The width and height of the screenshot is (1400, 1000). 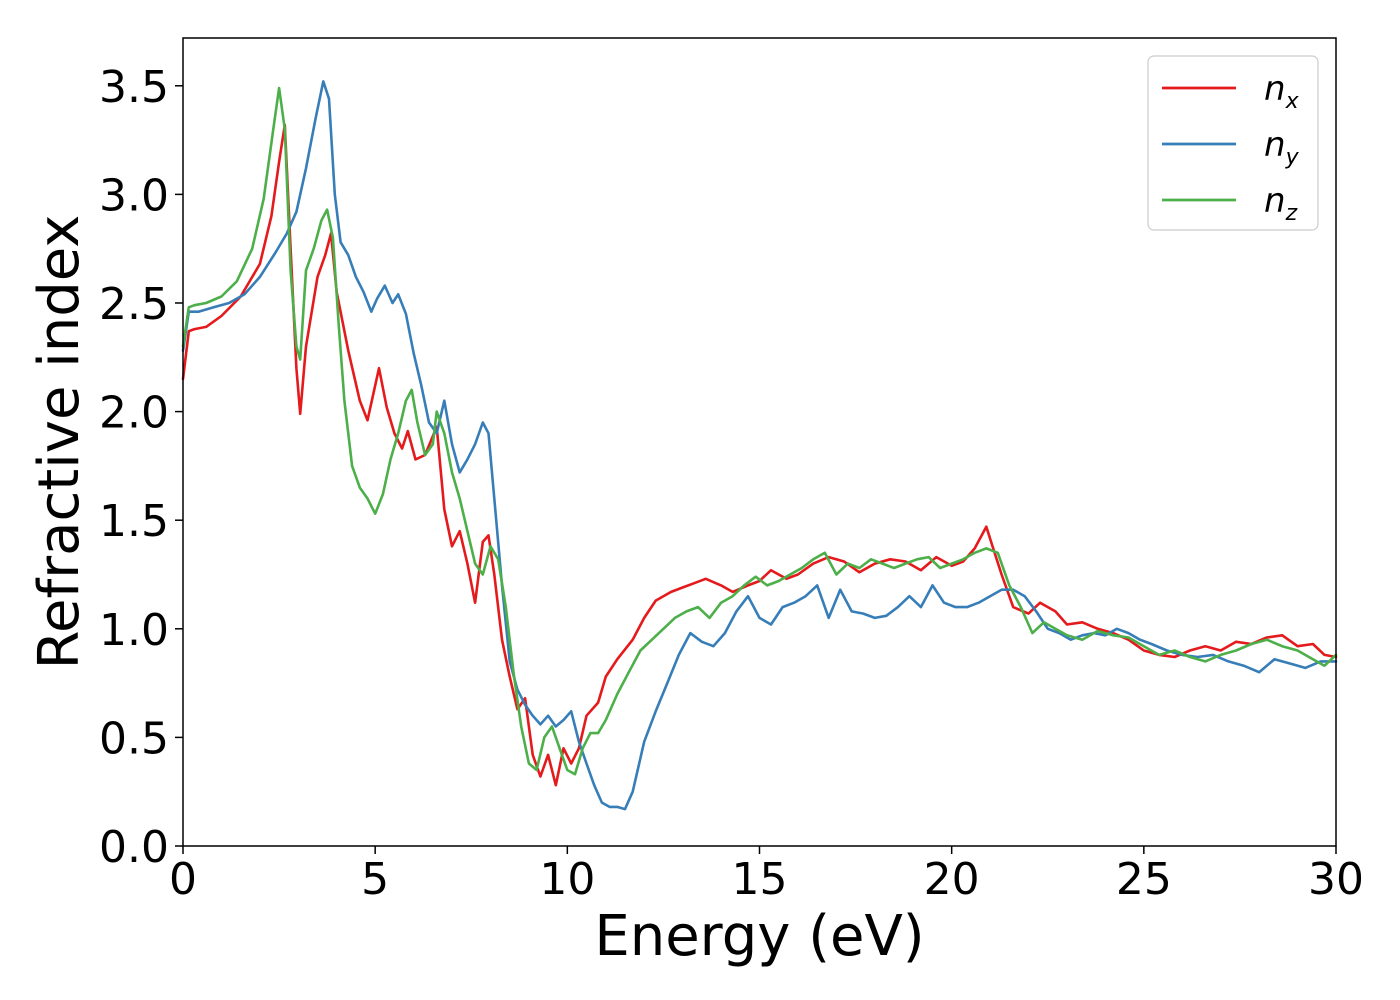 I want to click on y-tick-label: 1.0, so click(x=134, y=630).